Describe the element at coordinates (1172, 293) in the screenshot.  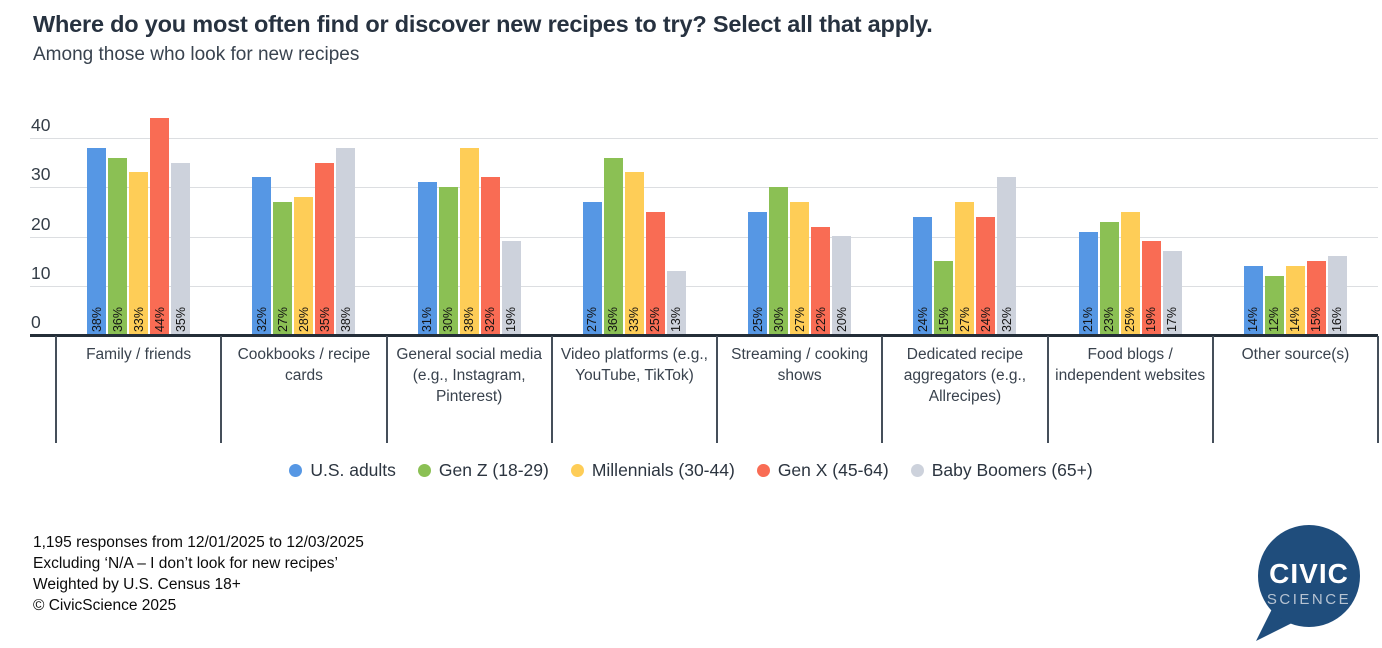
I see `bar: 17%` at that location.